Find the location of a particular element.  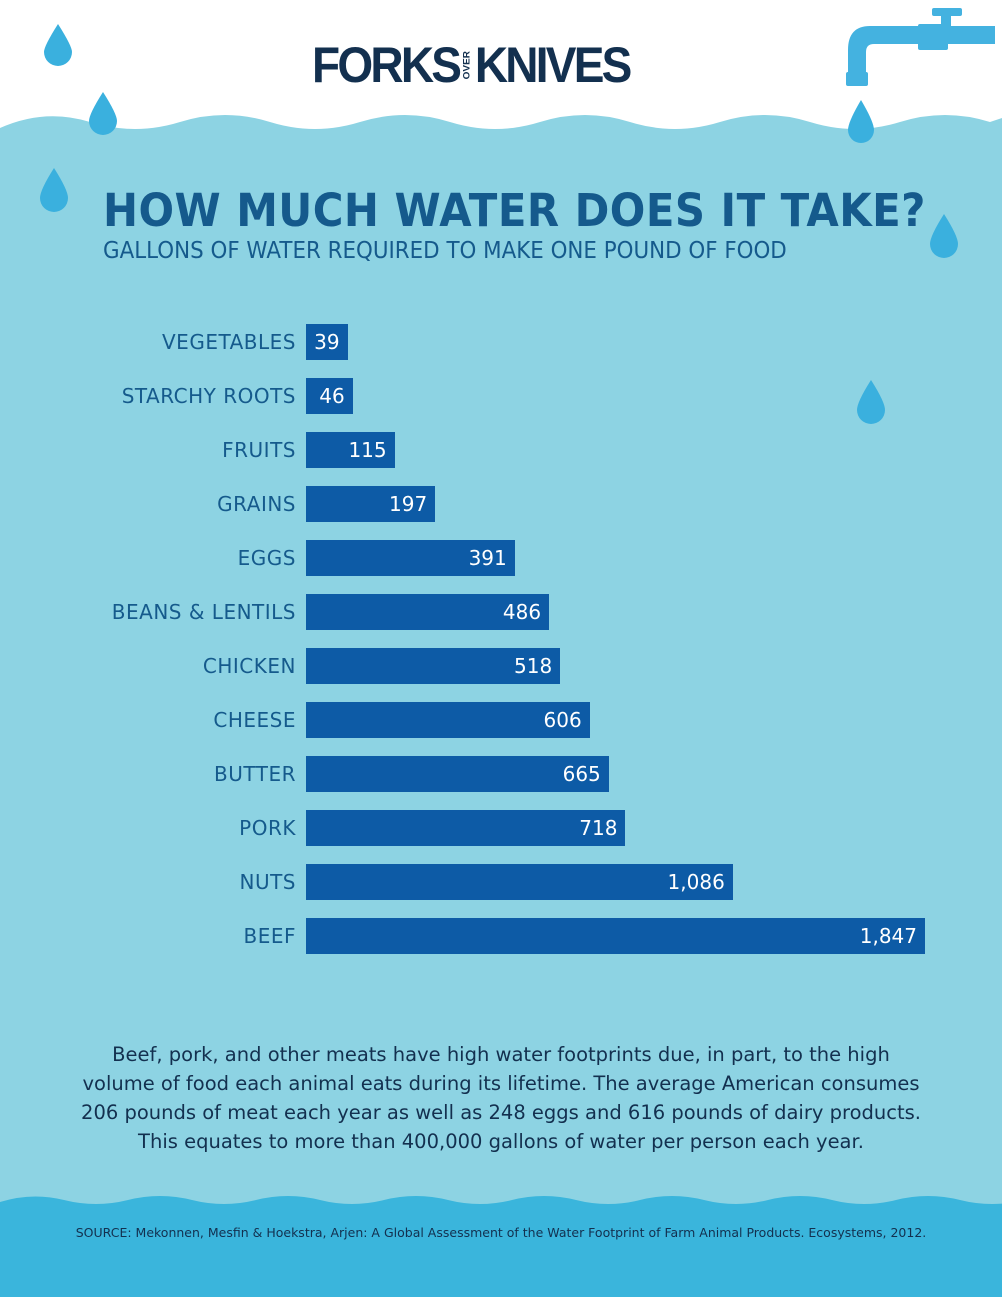

bar-row: FRUITS 115 is located at coordinates (501, 450).